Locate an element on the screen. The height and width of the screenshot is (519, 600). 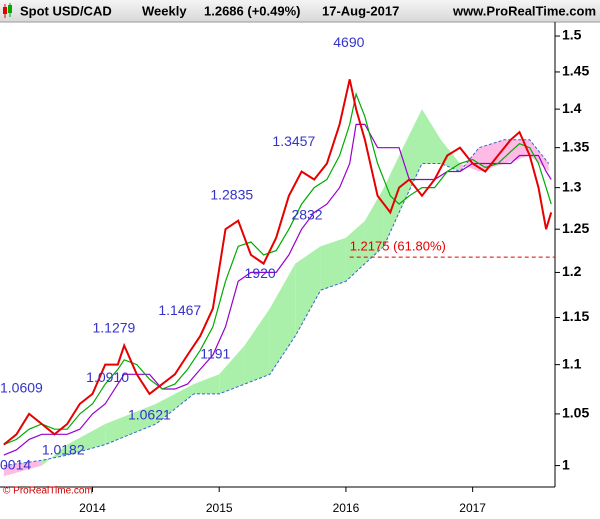
y-tick-label: 1.45 is located at coordinates (575, 71).